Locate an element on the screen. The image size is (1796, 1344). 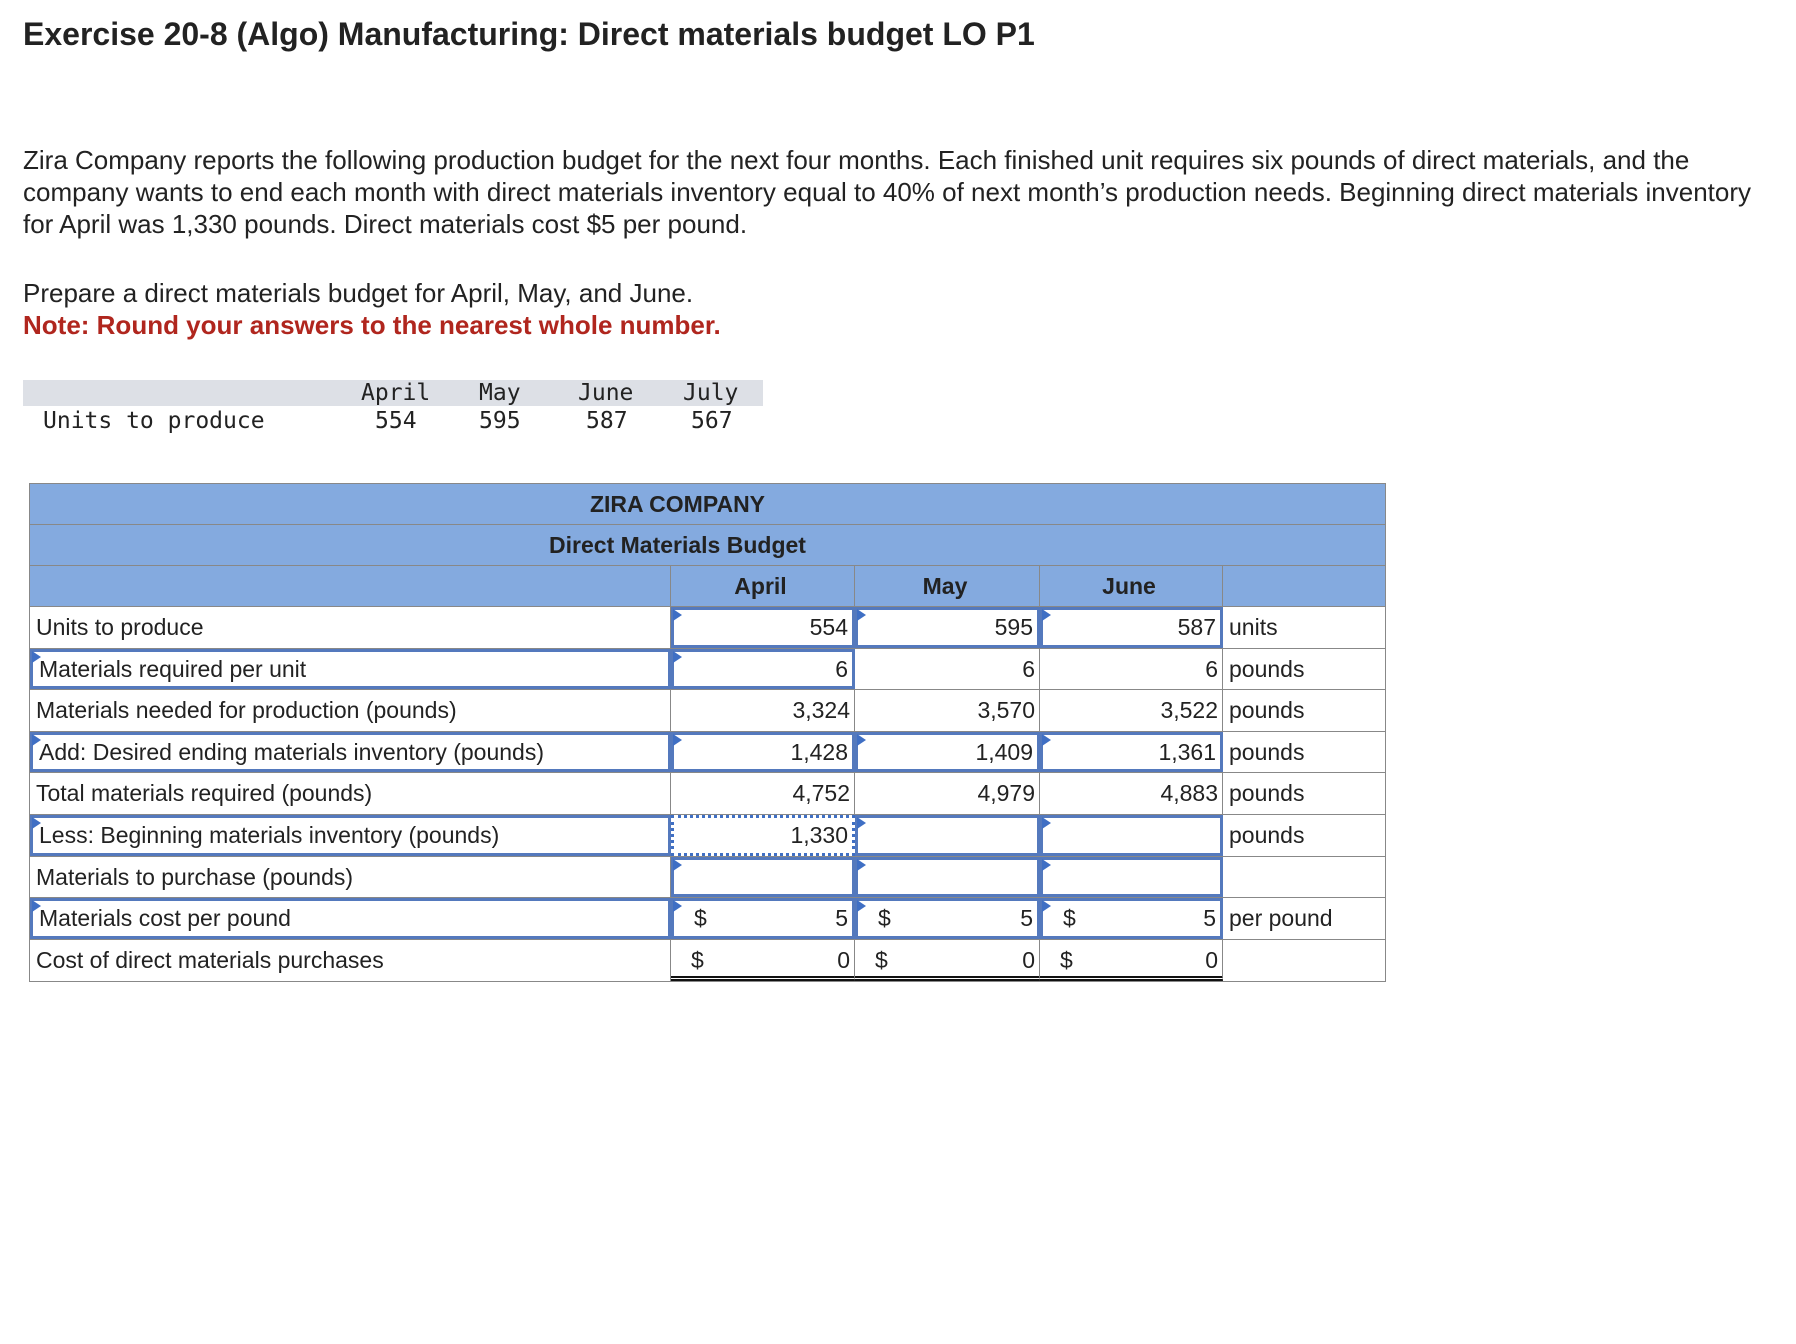
month-header: June is located at coordinates (606, 393).